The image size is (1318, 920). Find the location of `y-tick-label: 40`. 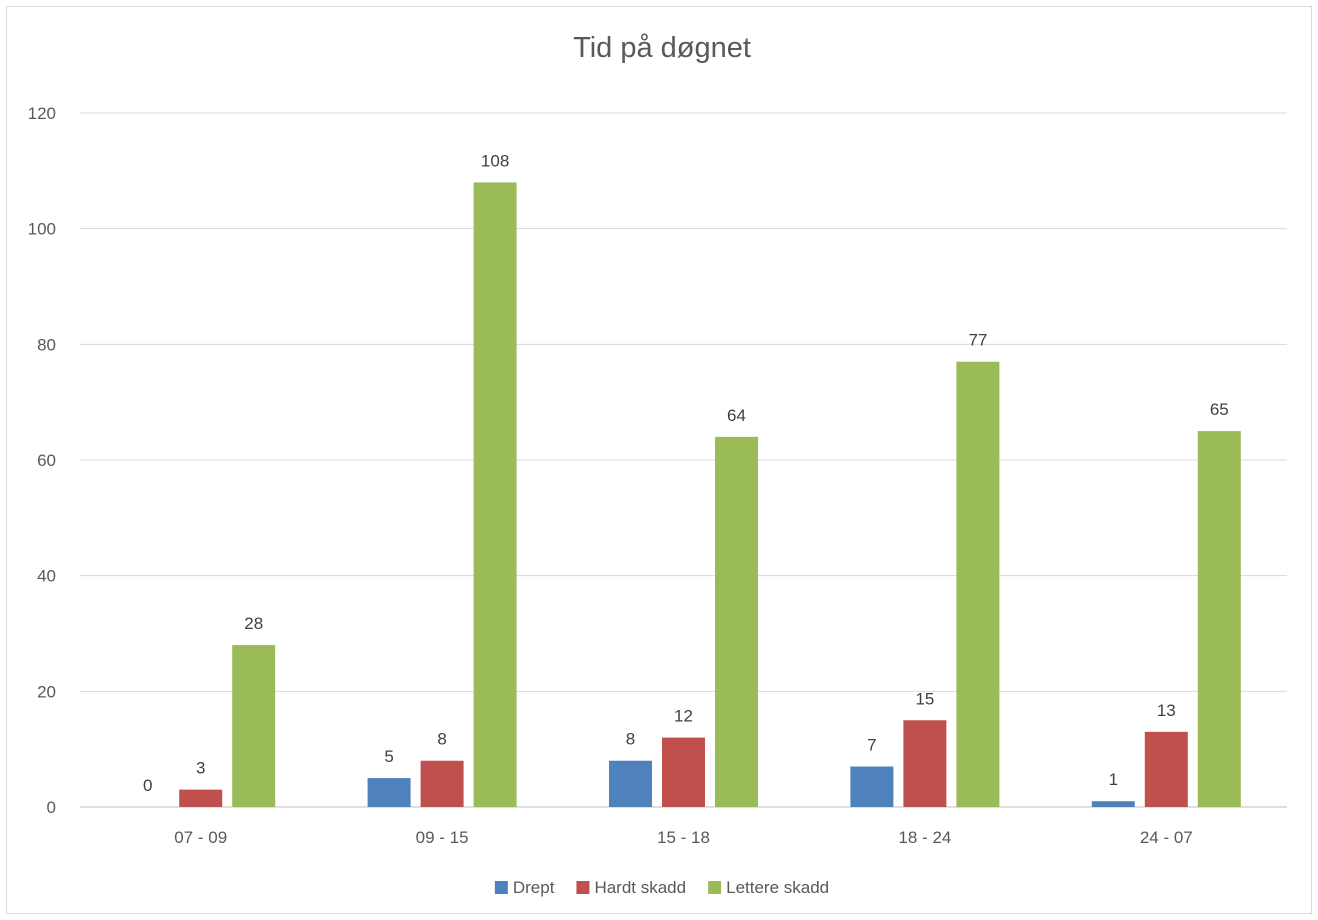

y-tick-label: 40 is located at coordinates (46, 576).